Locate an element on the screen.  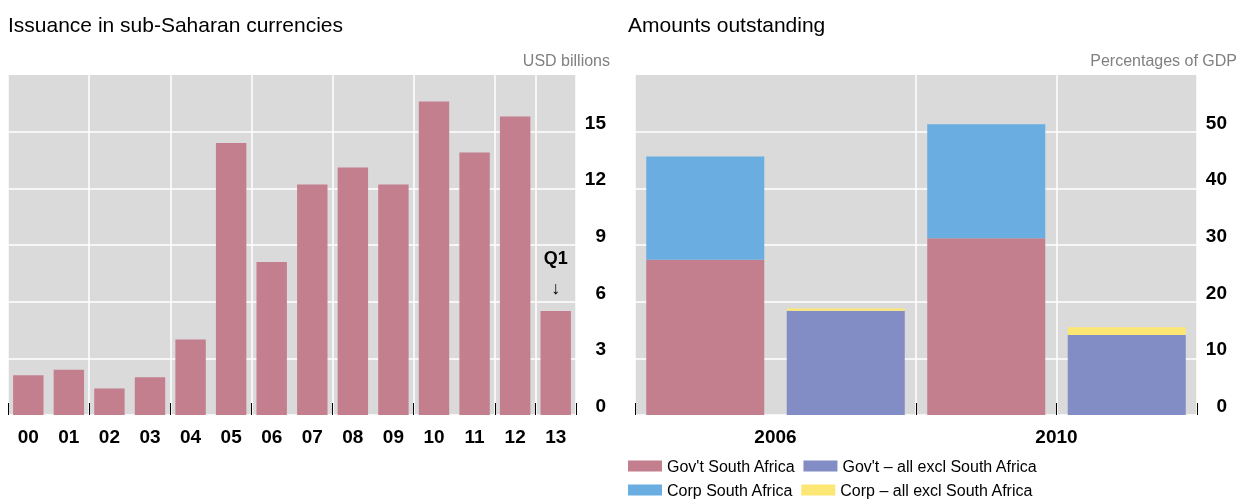
y-tick-label: 3 is located at coordinates (600, 349).